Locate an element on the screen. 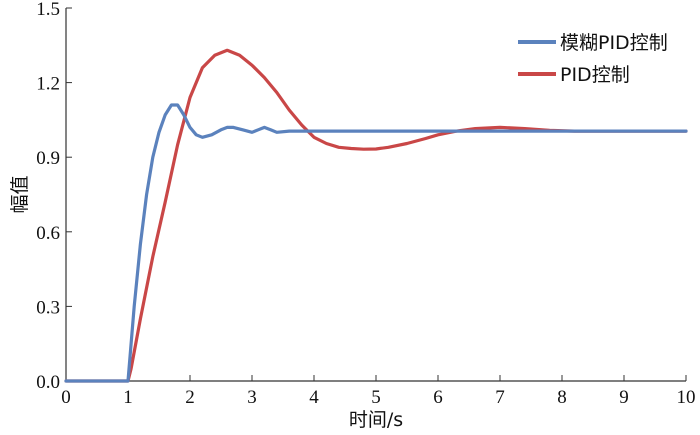 This screenshot has width=700, height=435. y-axis-label: 幅值 is located at coordinates (20, 194).